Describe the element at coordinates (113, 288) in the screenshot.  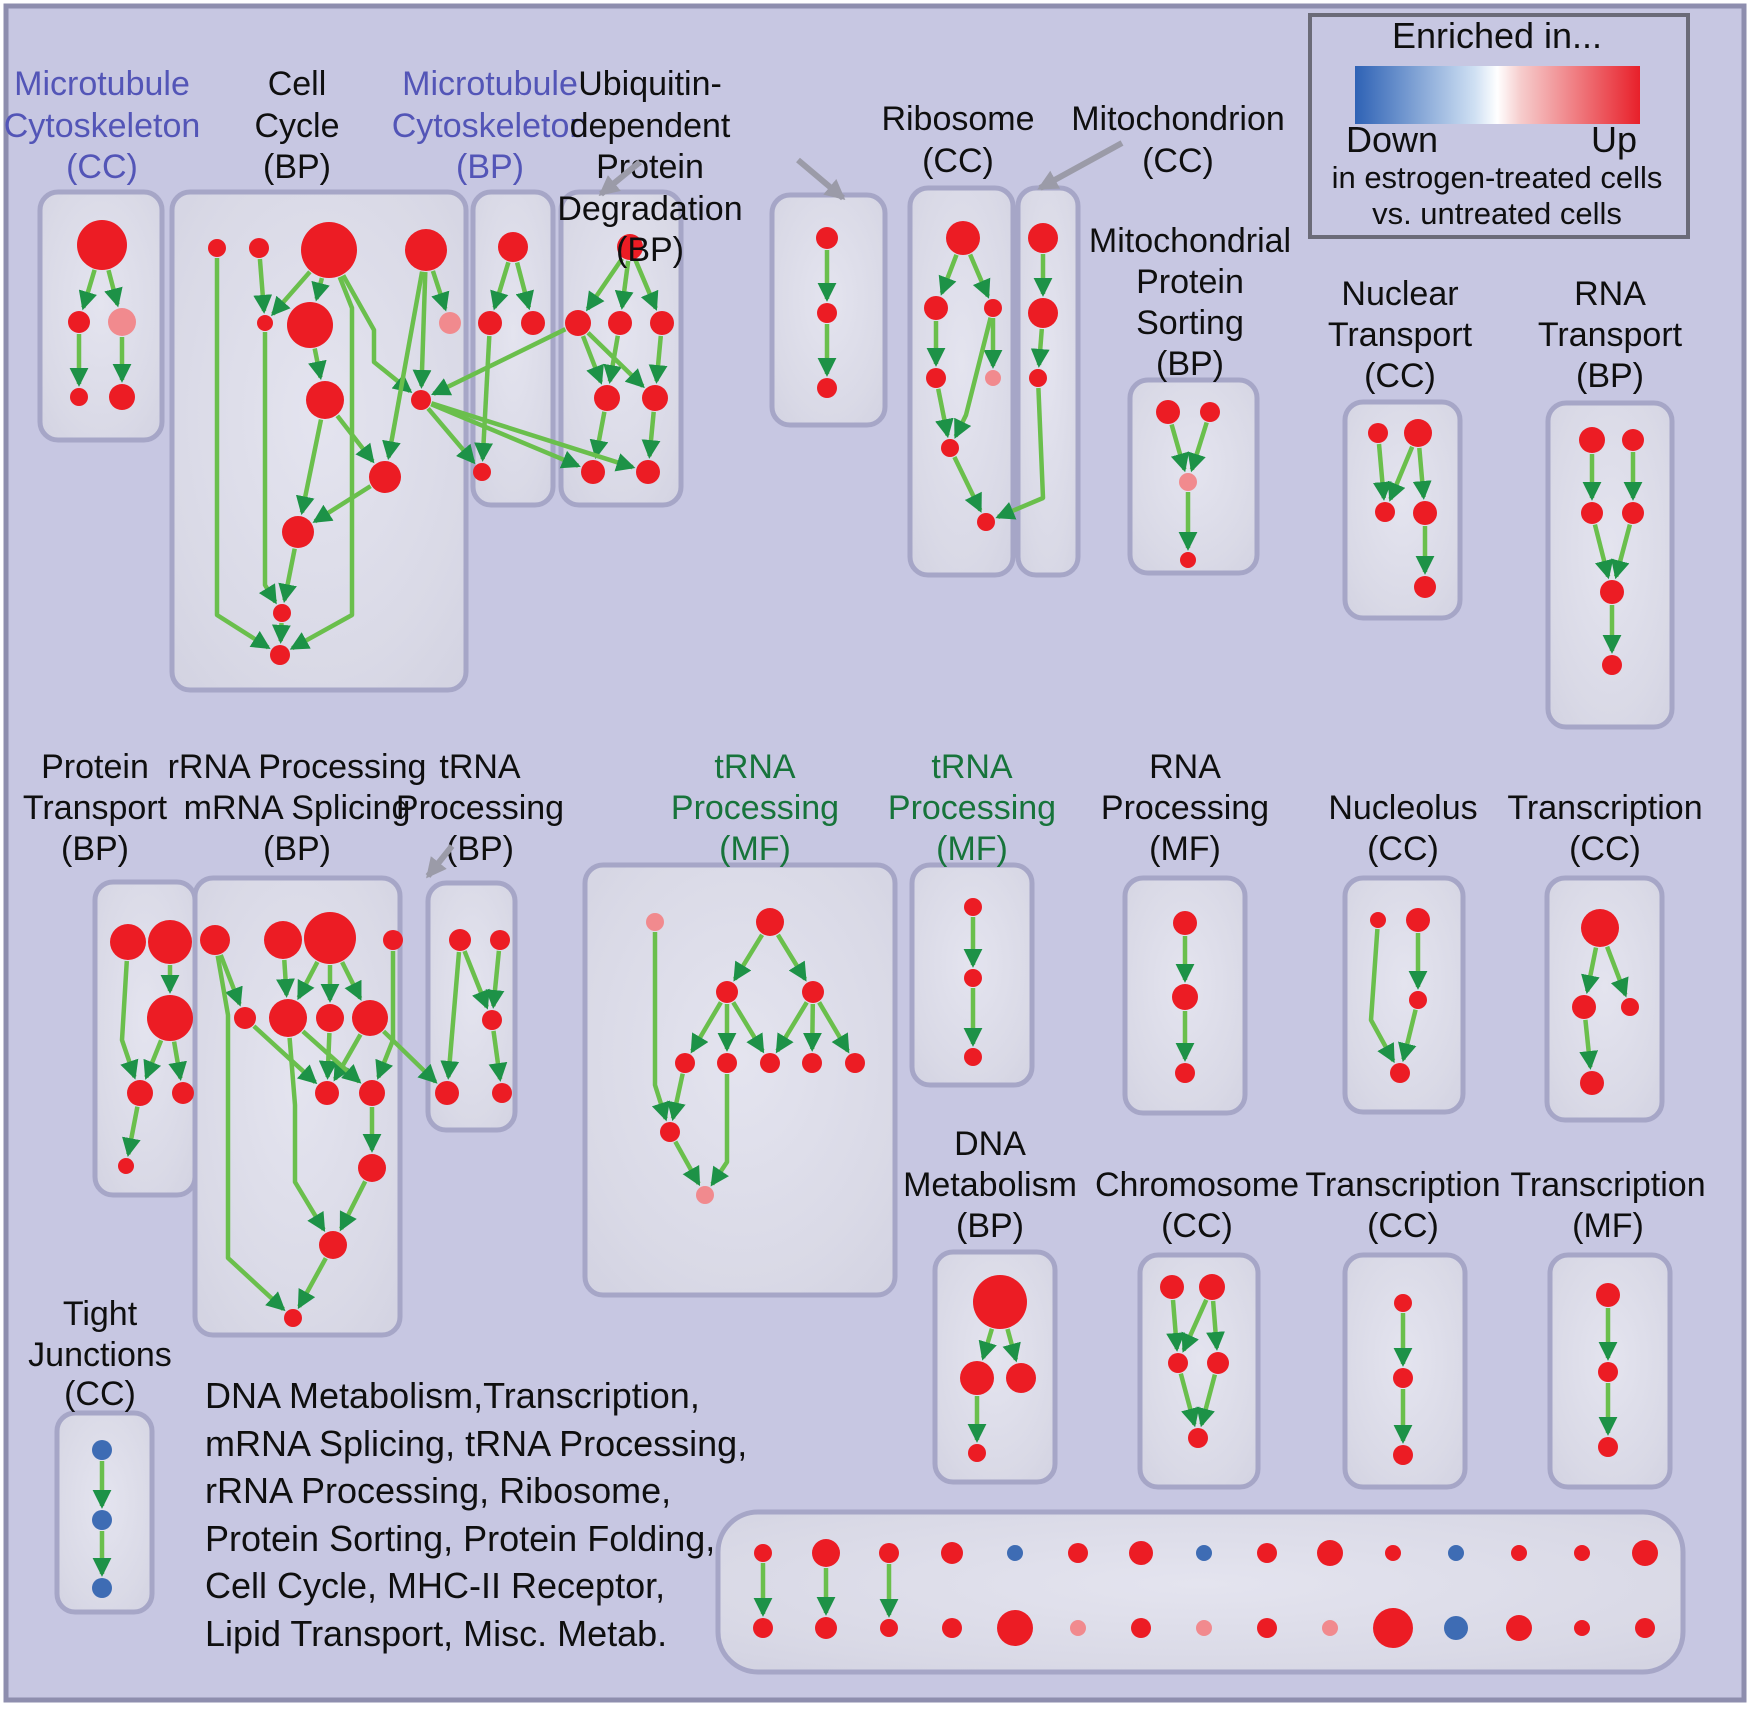
I see `edge-mt-cc` at that location.